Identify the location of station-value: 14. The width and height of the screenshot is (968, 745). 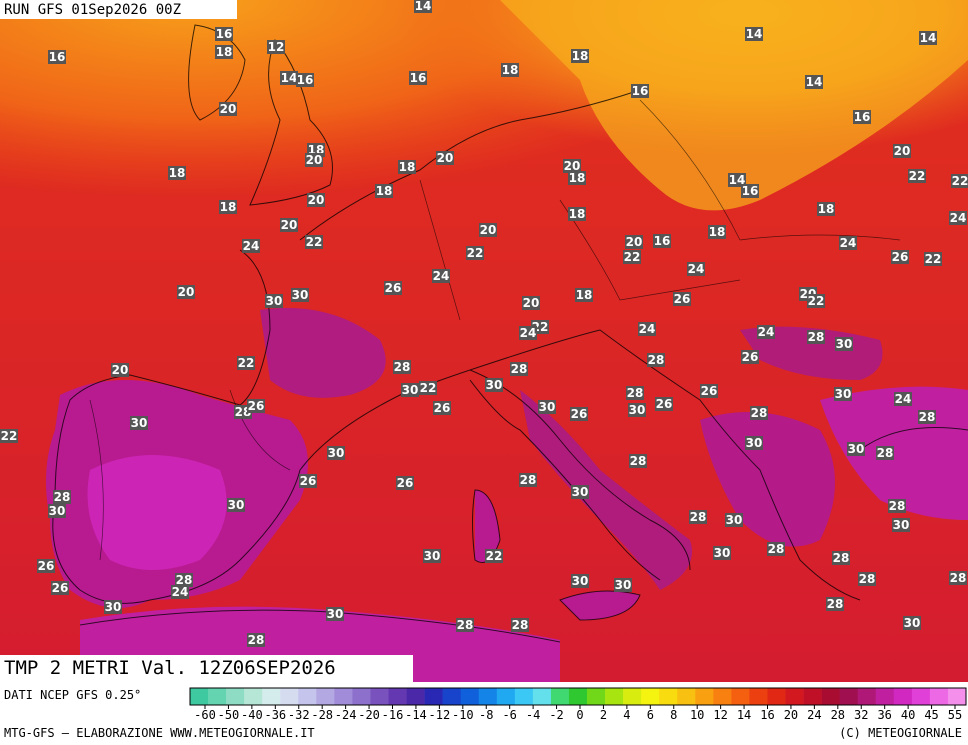
(814, 82).